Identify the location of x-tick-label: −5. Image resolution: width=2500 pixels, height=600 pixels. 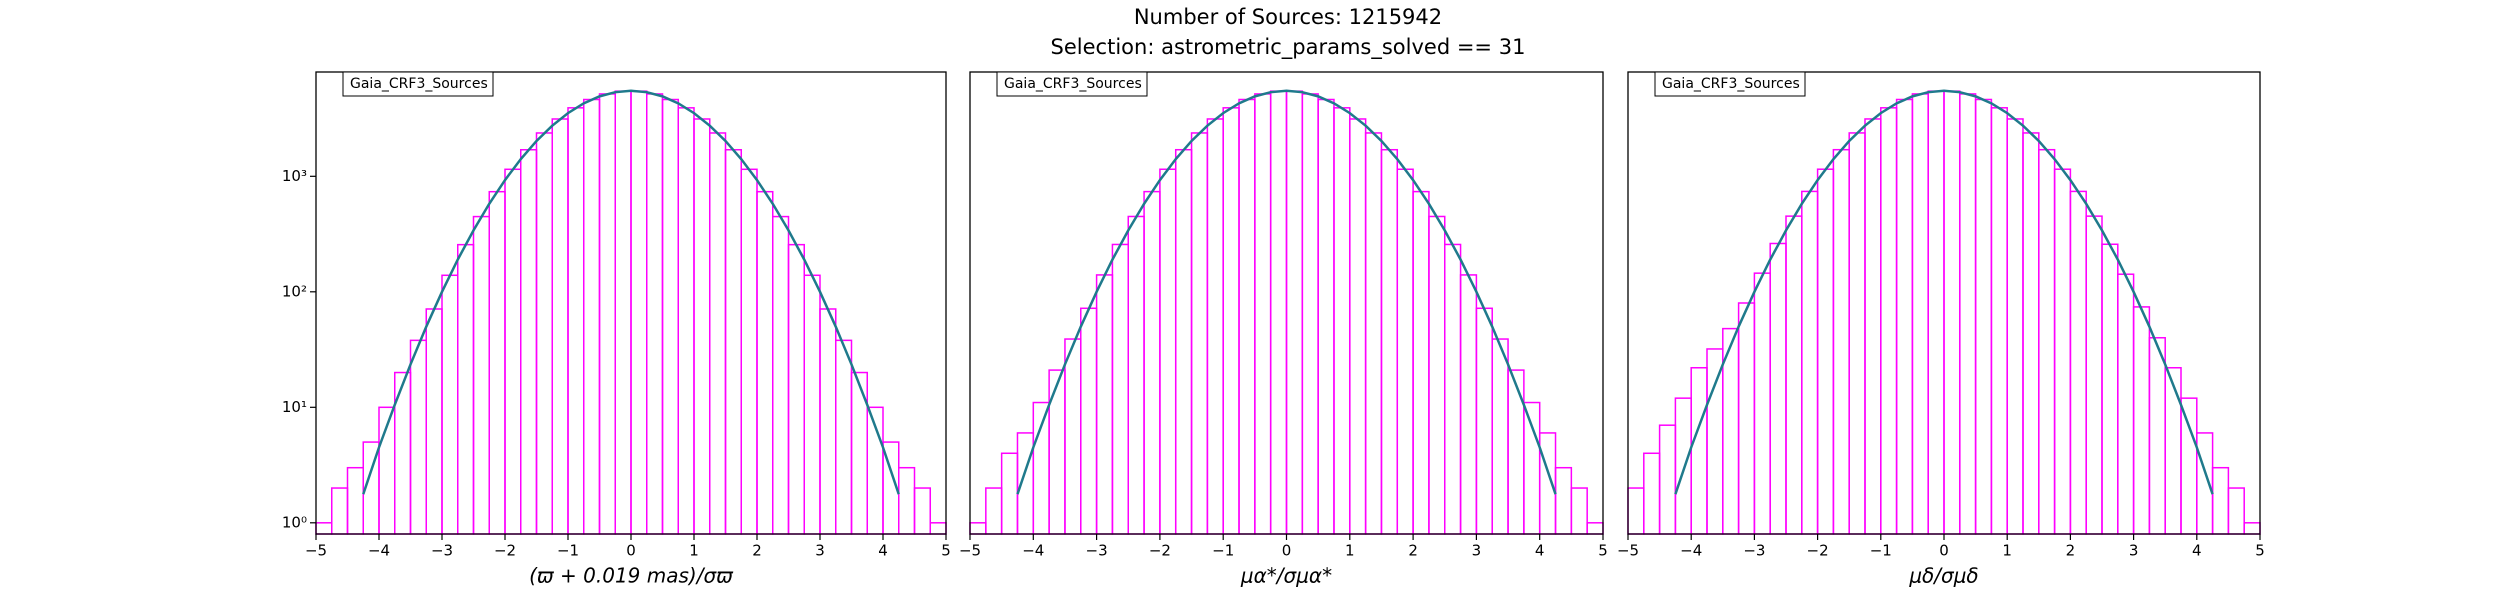
(316, 551).